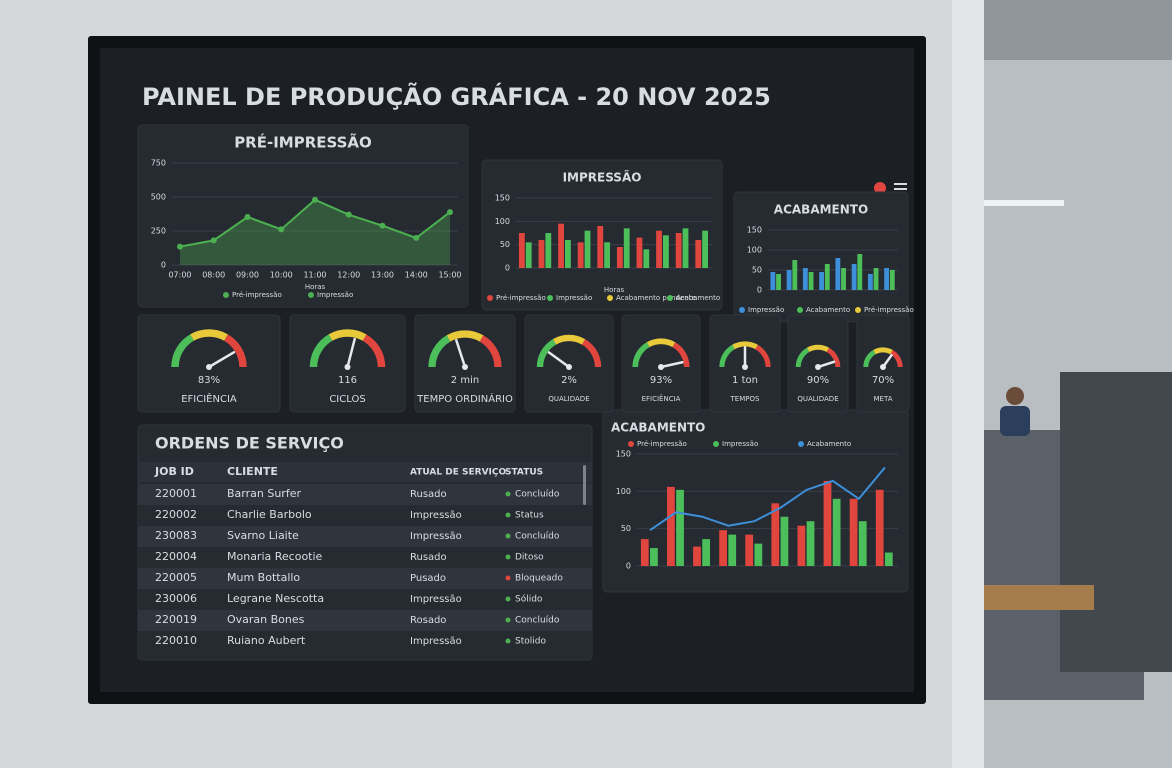  Describe the element at coordinates (530, 642) in the screenshot. I see `status-cell: Stolido` at that location.